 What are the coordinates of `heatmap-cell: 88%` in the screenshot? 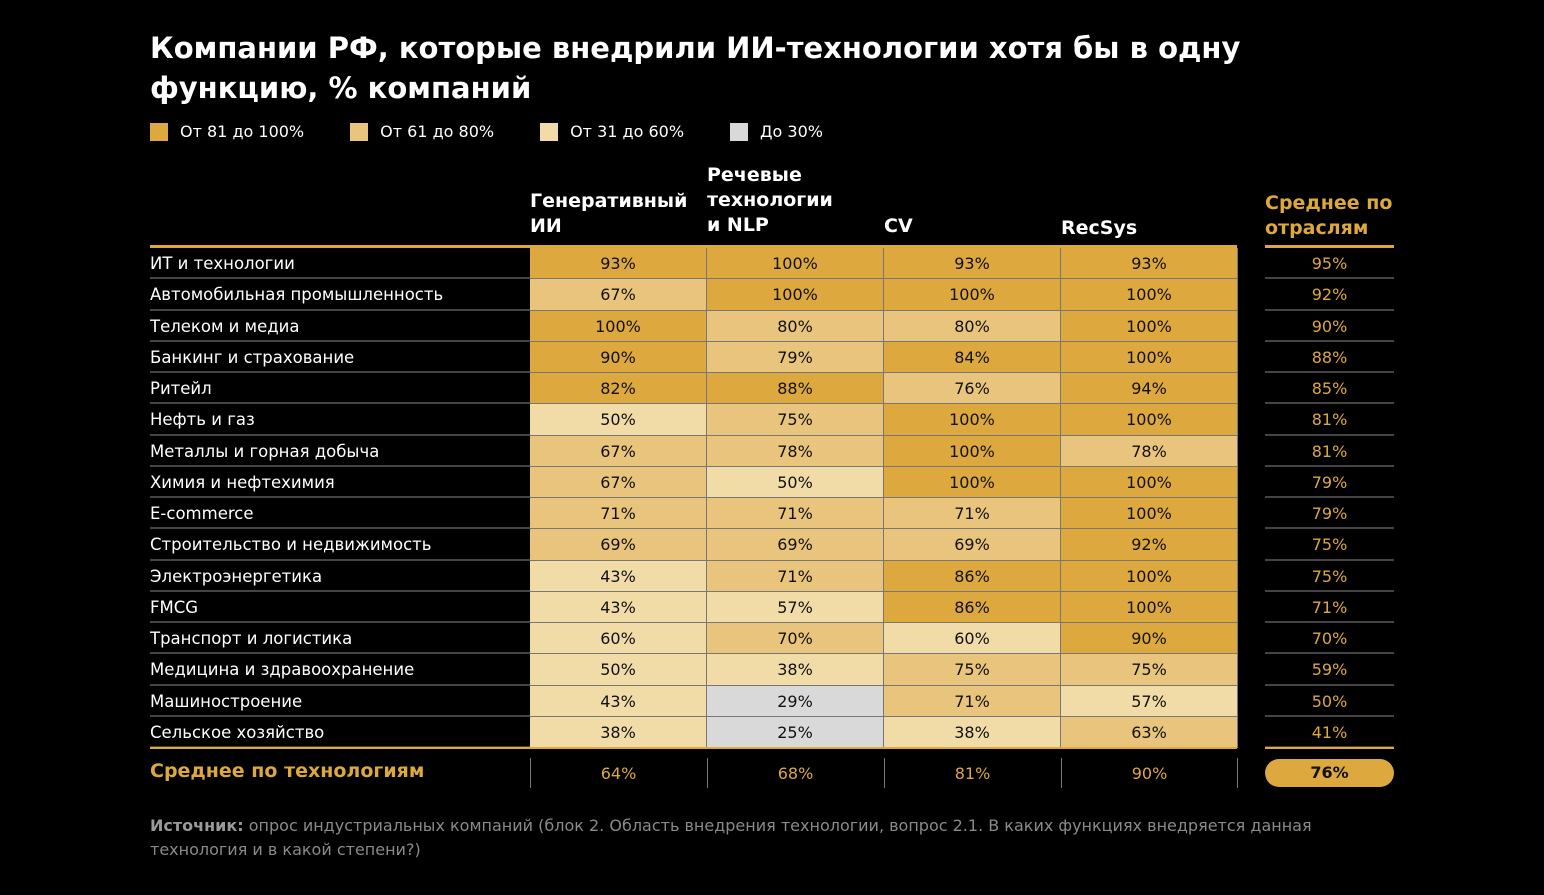 It's located at (795, 389).